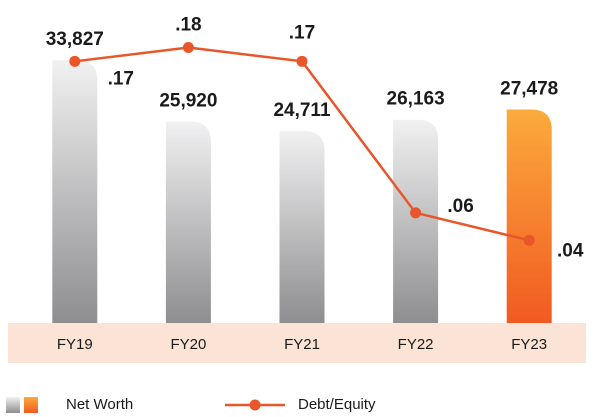 Image resolution: width=593 pixels, height=417 pixels. Describe the element at coordinates (529, 344) in the screenshot. I see `x-tick-label: FY23` at that location.